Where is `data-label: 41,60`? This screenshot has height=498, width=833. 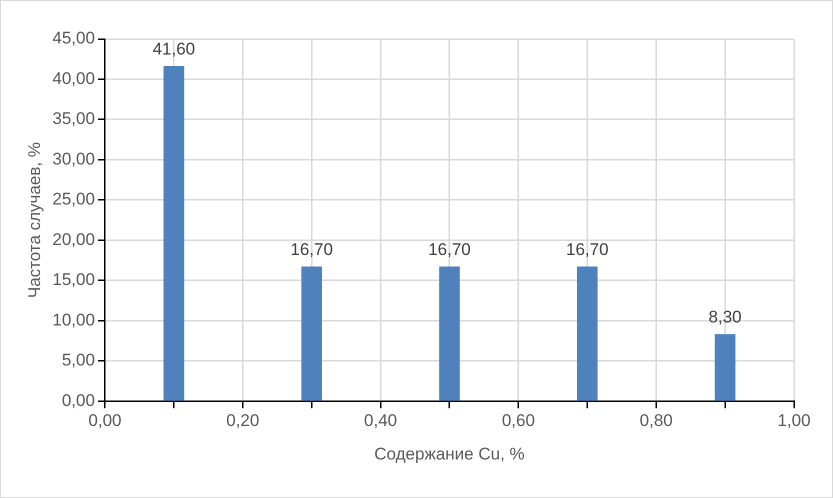 data-label: 41,60 is located at coordinates (174, 49).